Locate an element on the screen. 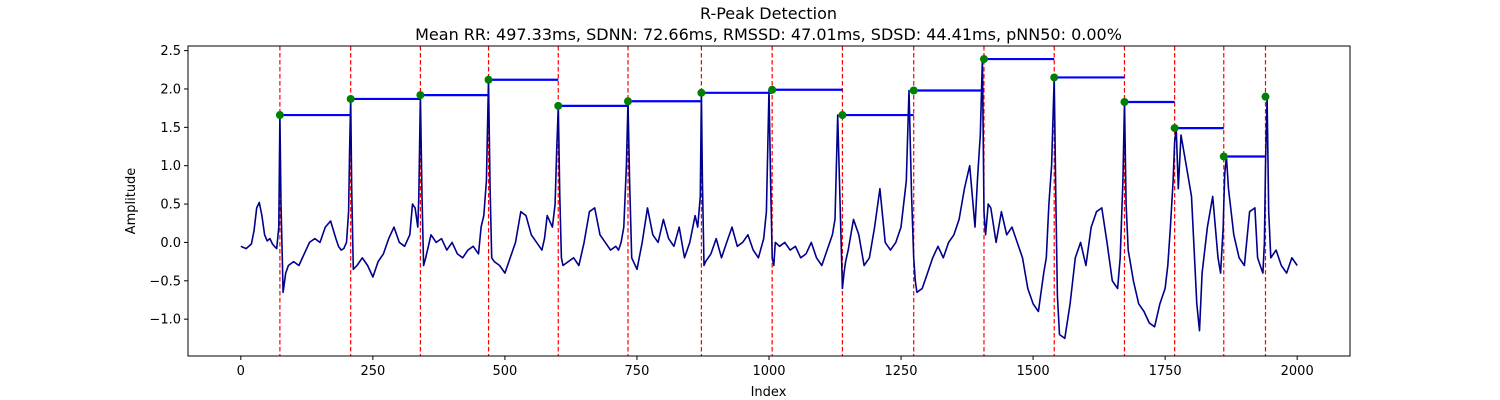  x-tick-label: 500 is located at coordinates (504, 371).